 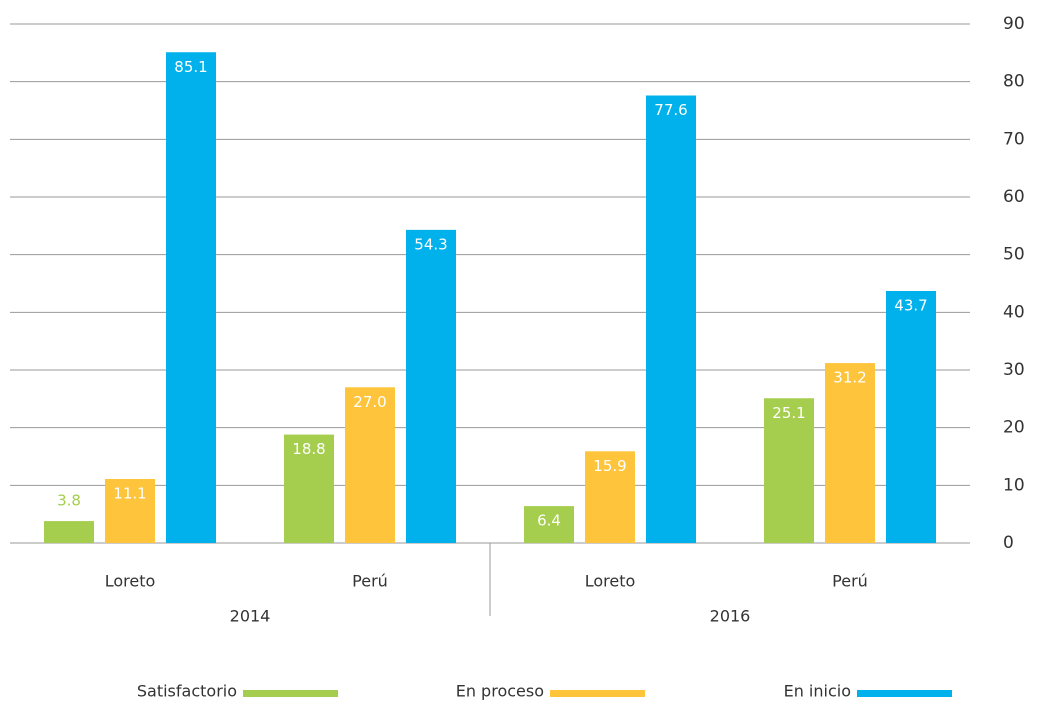 I want to click on value-label: 43.7, so click(x=910, y=305).